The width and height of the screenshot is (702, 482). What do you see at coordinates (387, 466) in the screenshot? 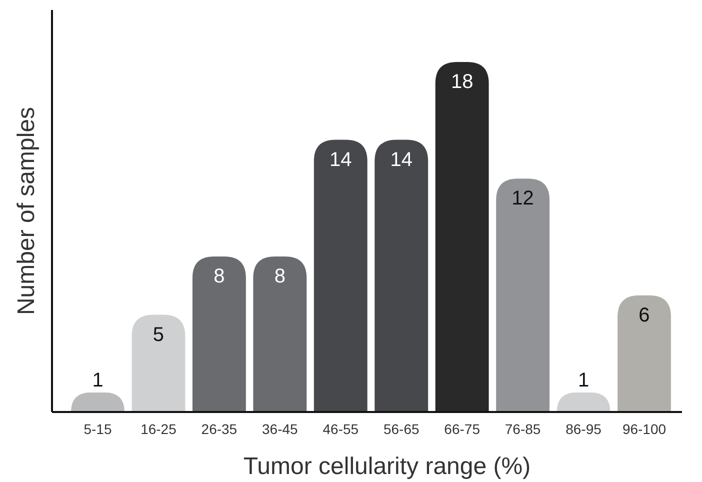
I see `x-axis-title: Tumor cellularity range (%)` at bounding box center [387, 466].